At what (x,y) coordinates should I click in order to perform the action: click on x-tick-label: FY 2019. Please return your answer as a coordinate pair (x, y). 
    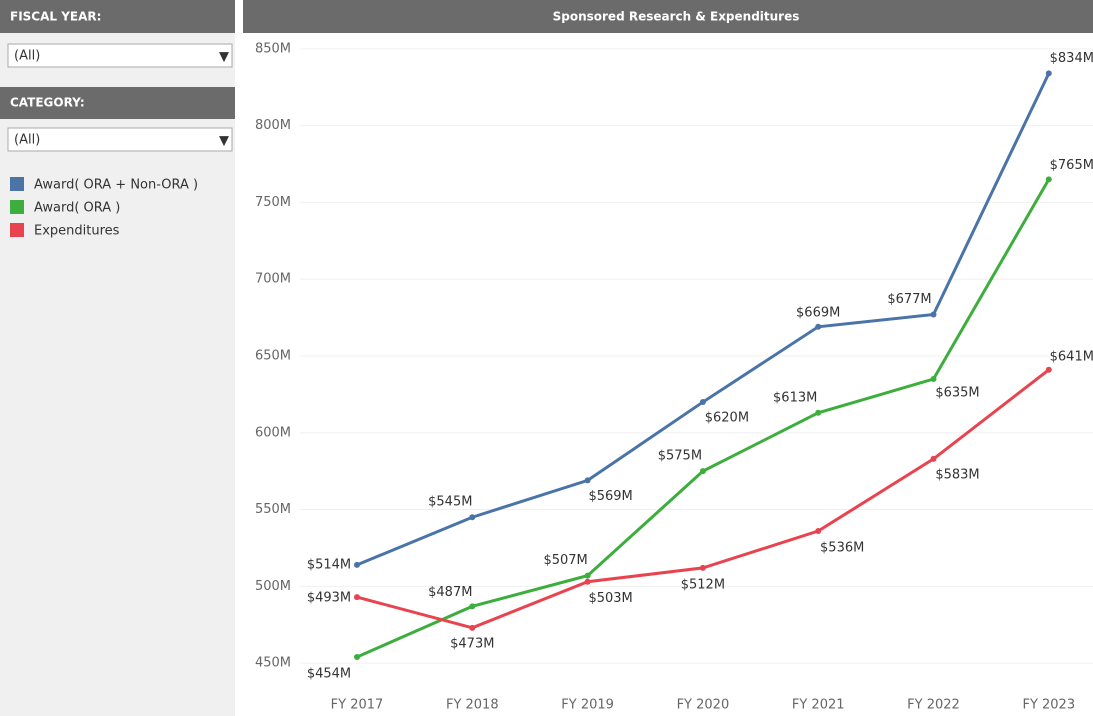
    Looking at the image, I should click on (587, 705).